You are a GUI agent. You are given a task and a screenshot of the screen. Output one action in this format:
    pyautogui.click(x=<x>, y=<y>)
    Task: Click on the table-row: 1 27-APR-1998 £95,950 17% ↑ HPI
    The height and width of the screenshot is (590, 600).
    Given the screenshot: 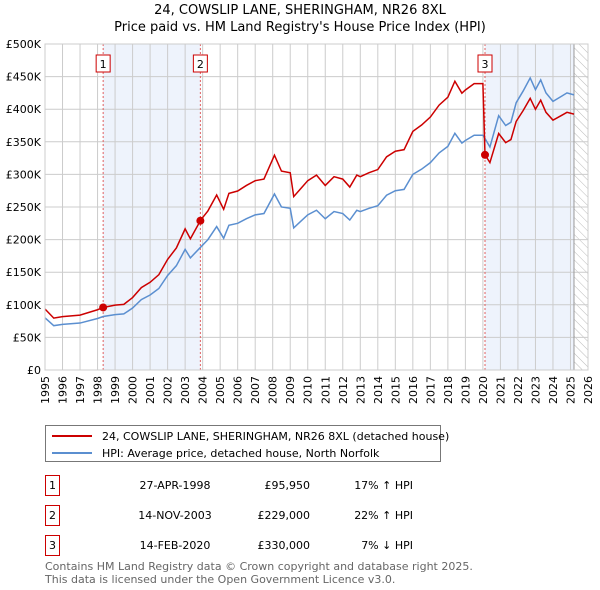 What is the action you would take?
    pyautogui.click(x=245, y=485)
    